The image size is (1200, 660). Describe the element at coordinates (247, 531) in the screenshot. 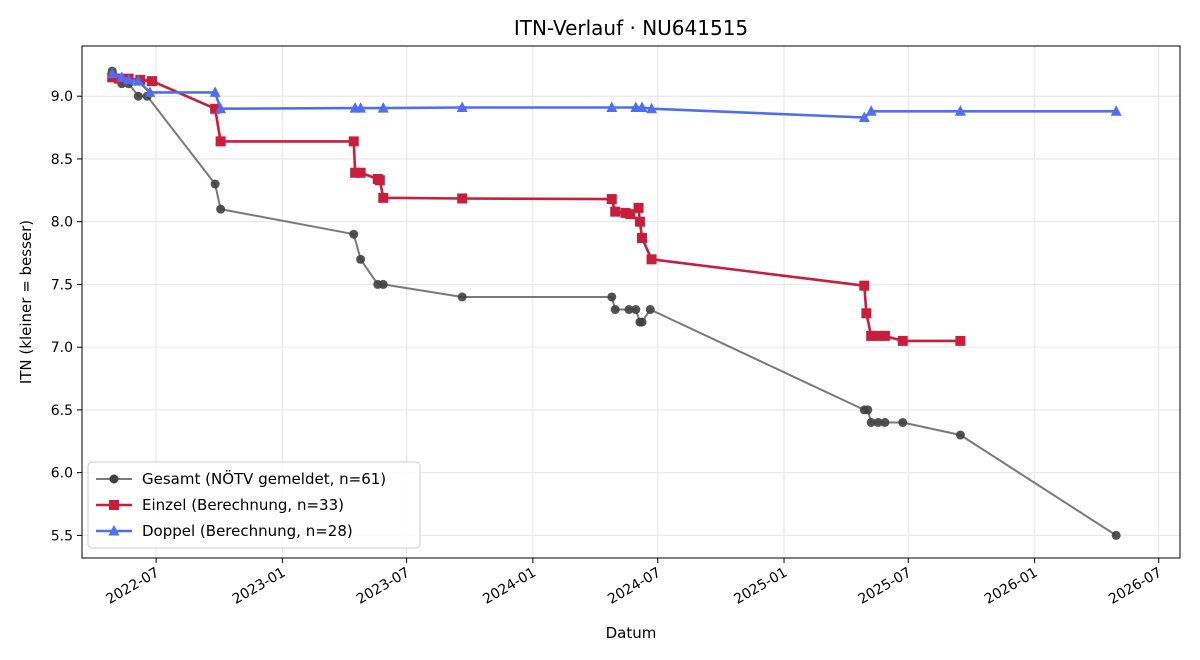

I see `legend-label: Doppel (Berechnung, n=28)` at that location.